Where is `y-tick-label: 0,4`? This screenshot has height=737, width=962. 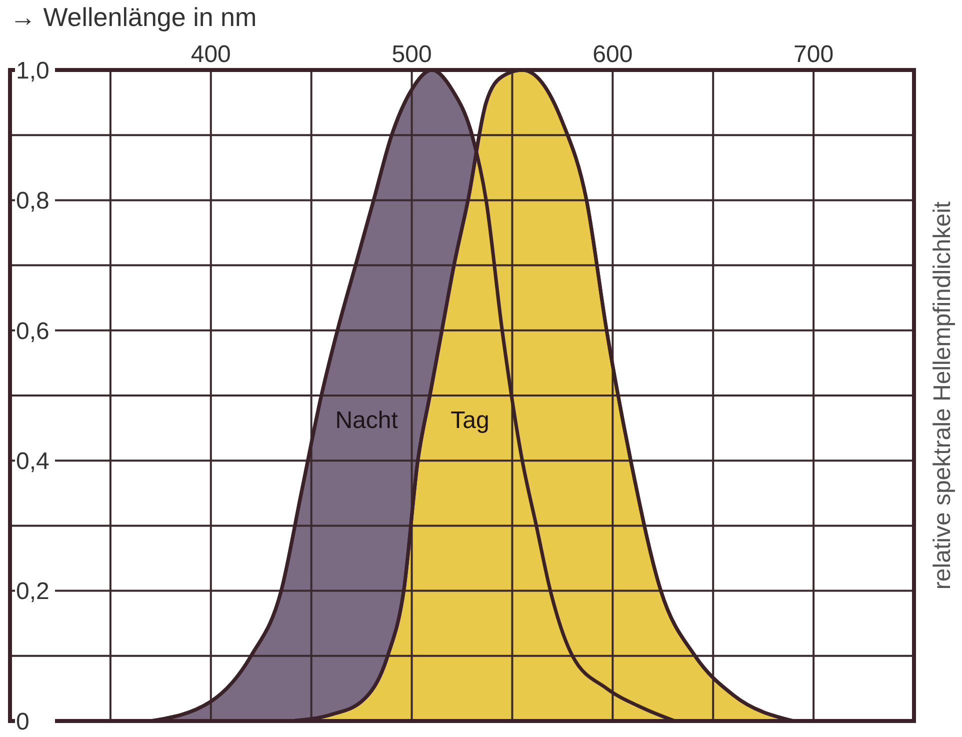
y-tick-label: 0,4 is located at coordinates (33, 461).